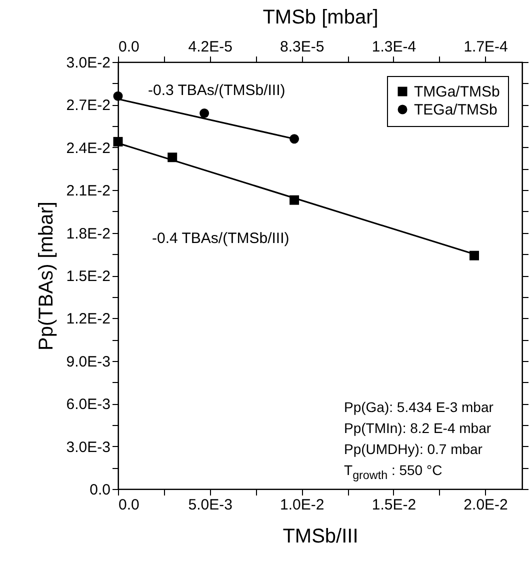 The image size is (532, 564). What do you see at coordinates (394, 472) in the screenshot?
I see `annotation: T$_{growth}$ : 550 °C` at bounding box center [394, 472].